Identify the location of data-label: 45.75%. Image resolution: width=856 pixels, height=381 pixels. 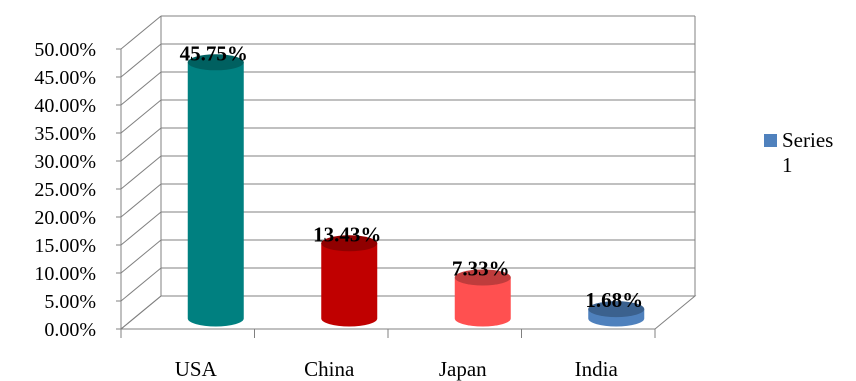
(214, 53).